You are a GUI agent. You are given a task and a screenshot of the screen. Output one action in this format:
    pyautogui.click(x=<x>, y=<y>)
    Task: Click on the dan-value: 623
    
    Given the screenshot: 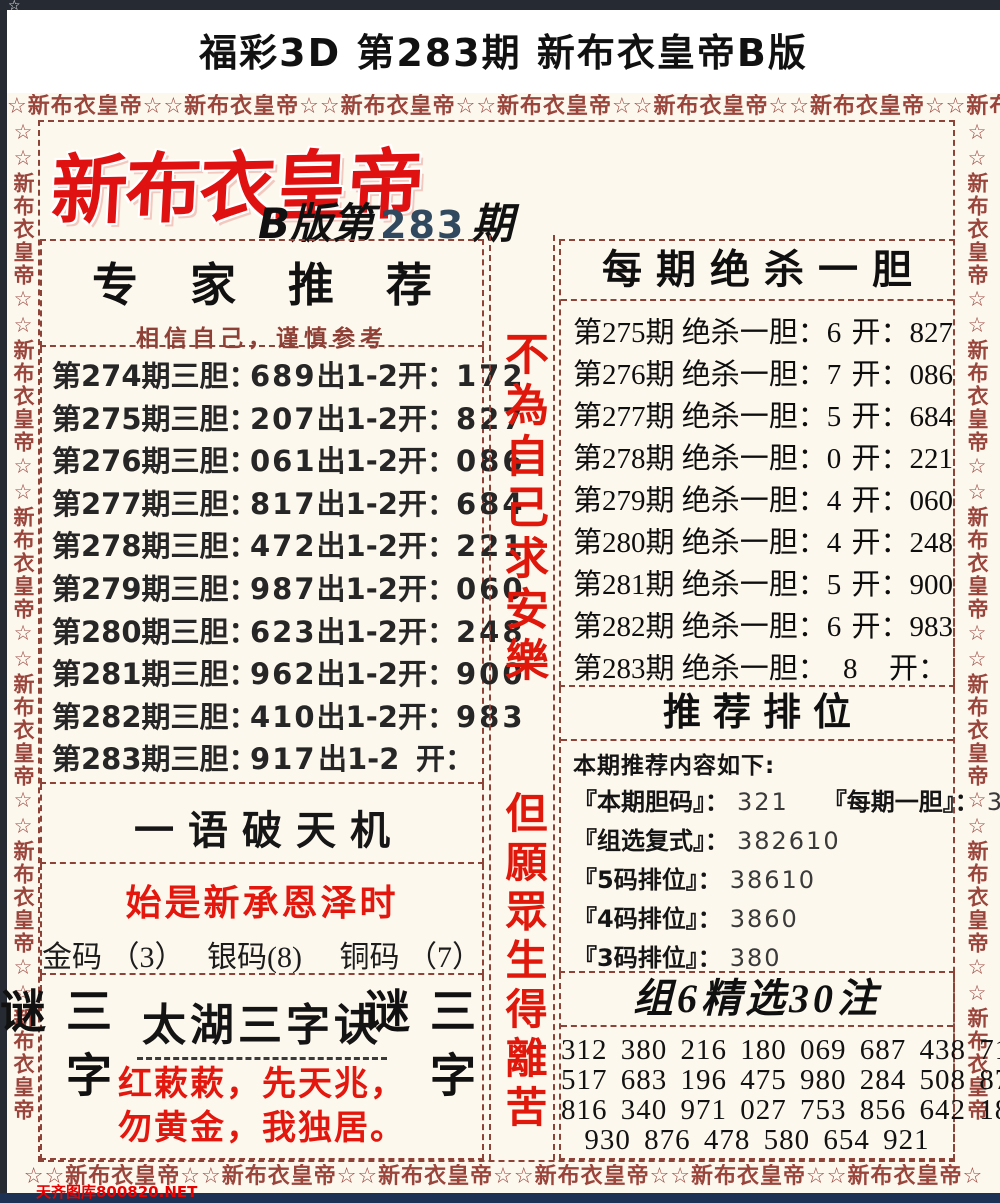 What is the action you would take?
    pyautogui.click(x=283, y=631)
    